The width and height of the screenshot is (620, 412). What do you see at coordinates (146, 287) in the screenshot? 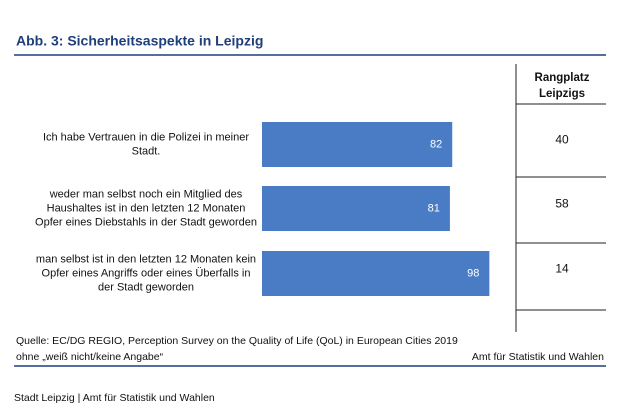
I see `category-label: der Stadt geworden` at bounding box center [146, 287].